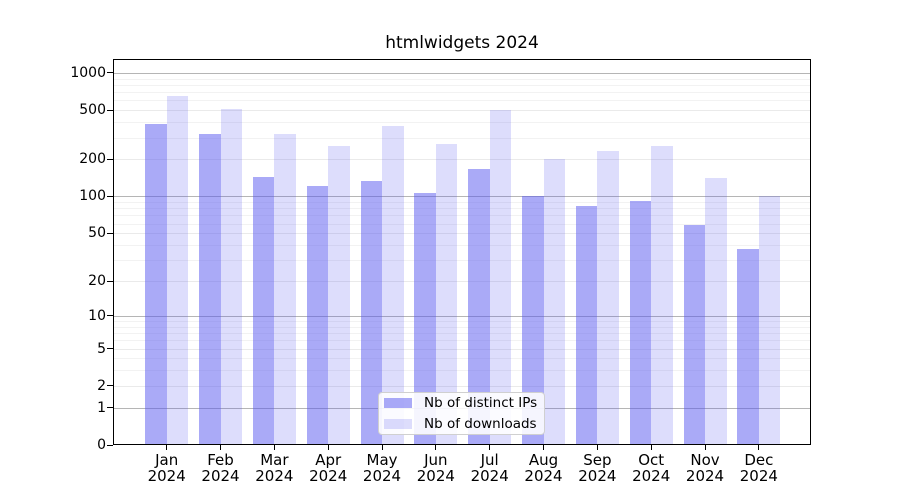 This screenshot has height=500, width=900. What do you see at coordinates (651, 468) in the screenshot?
I see `x-tick-label-oct: Oct 2024` at bounding box center [651, 468].